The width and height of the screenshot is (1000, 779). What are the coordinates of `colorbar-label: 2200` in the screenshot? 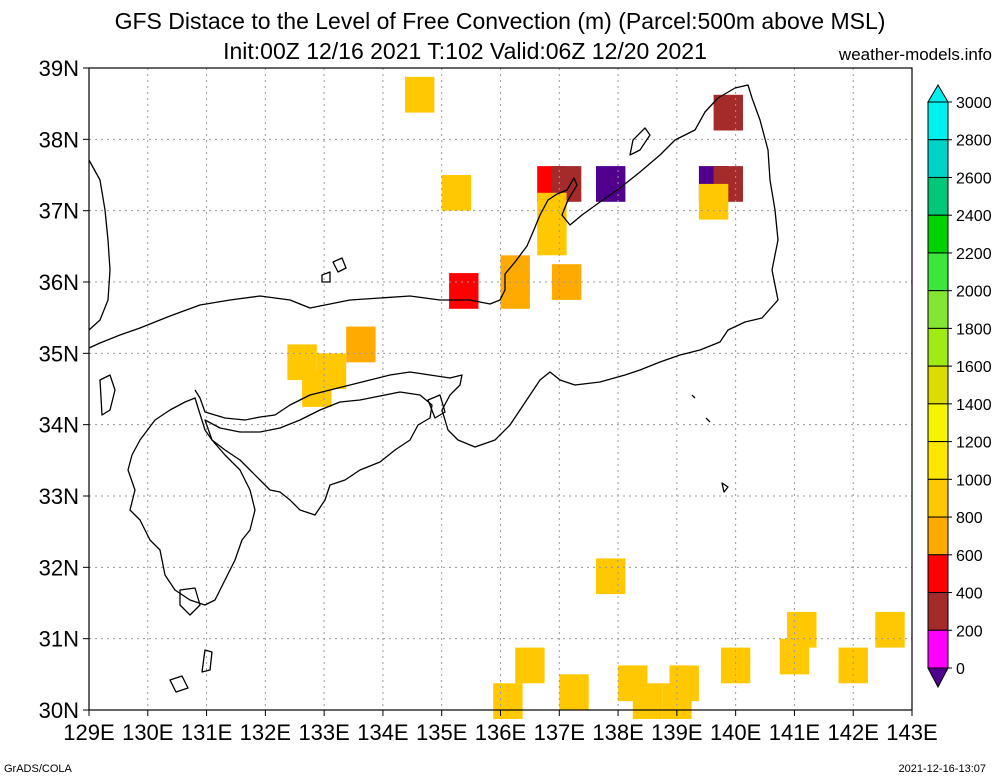 It's located at (974, 254).